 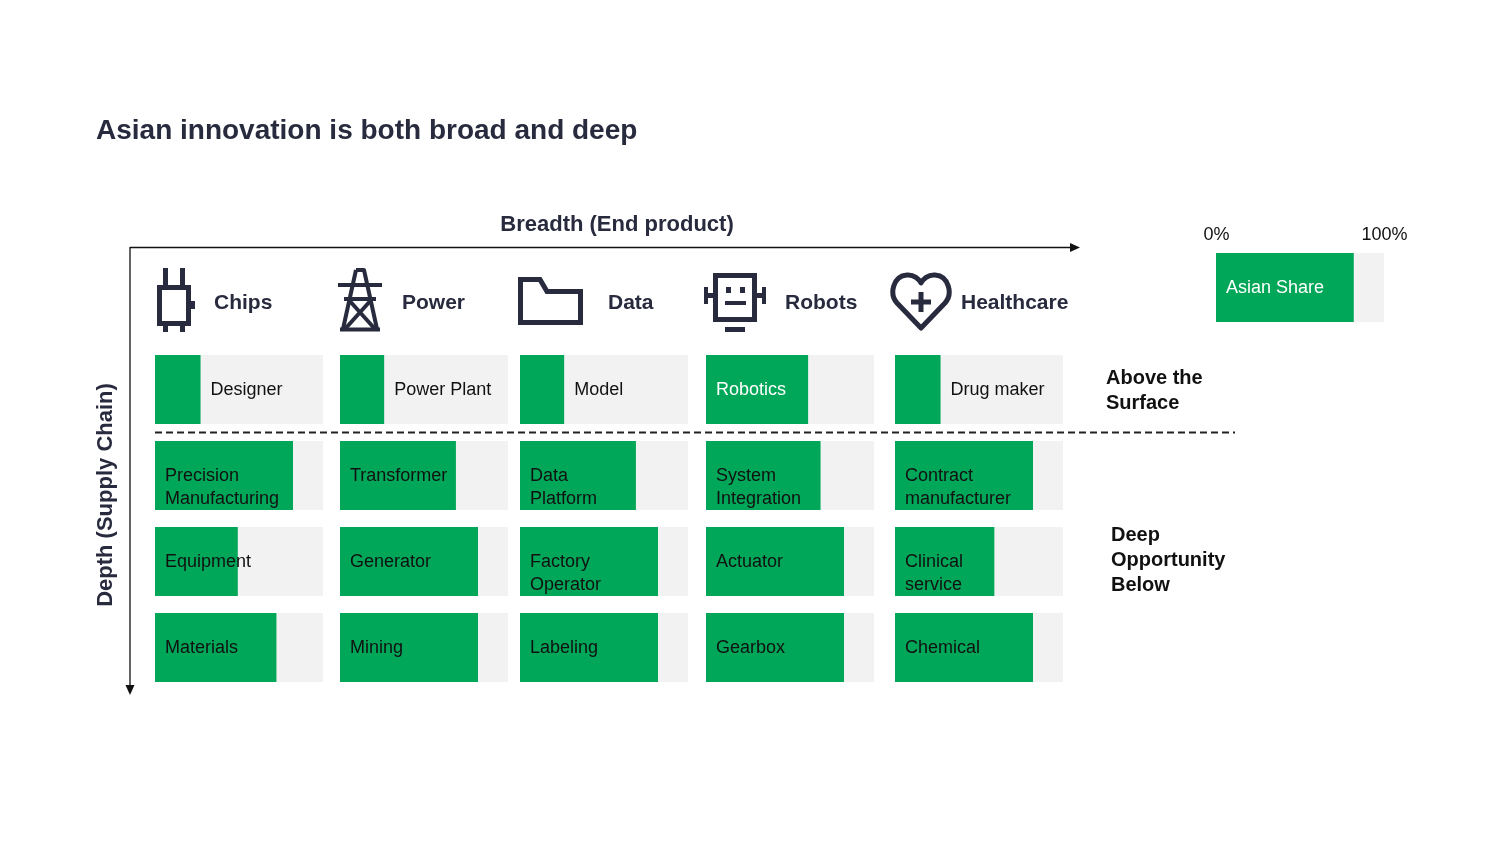 I want to click on chart-title: Robots, so click(x=821, y=301).